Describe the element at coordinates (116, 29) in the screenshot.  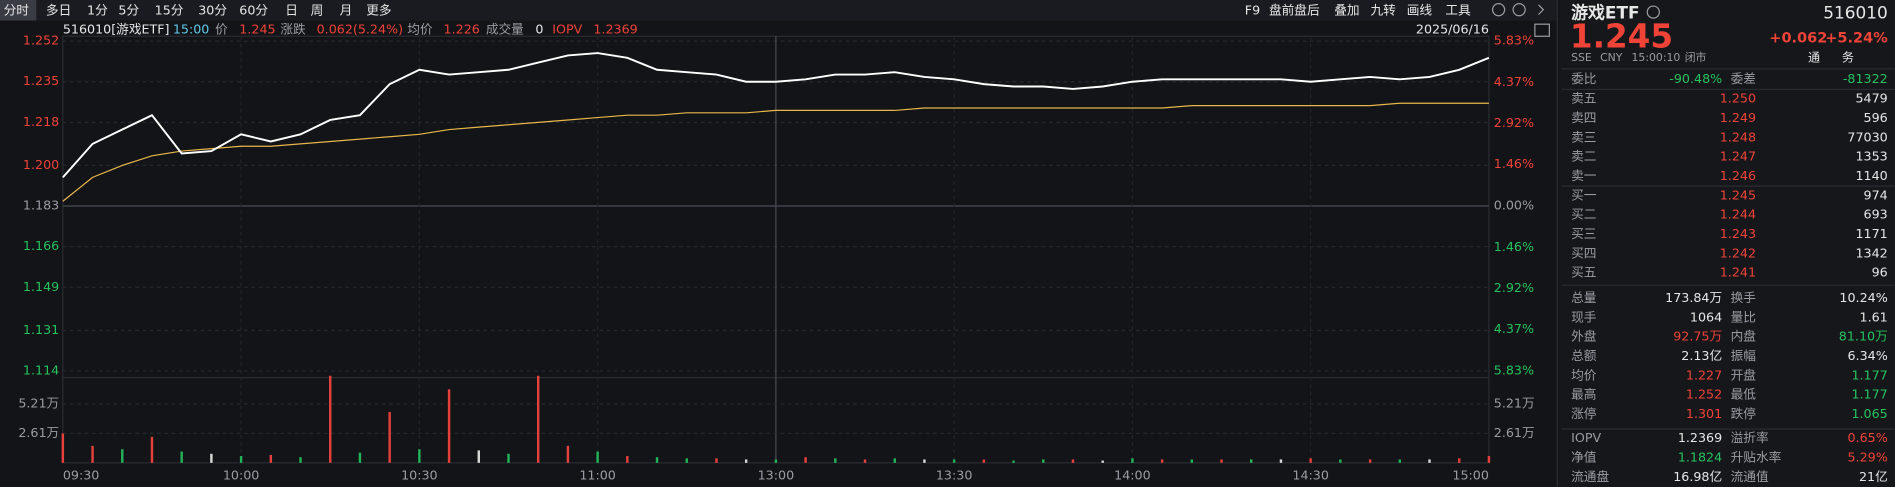
I see `info-item: 516010[游戏ETF]` at that location.